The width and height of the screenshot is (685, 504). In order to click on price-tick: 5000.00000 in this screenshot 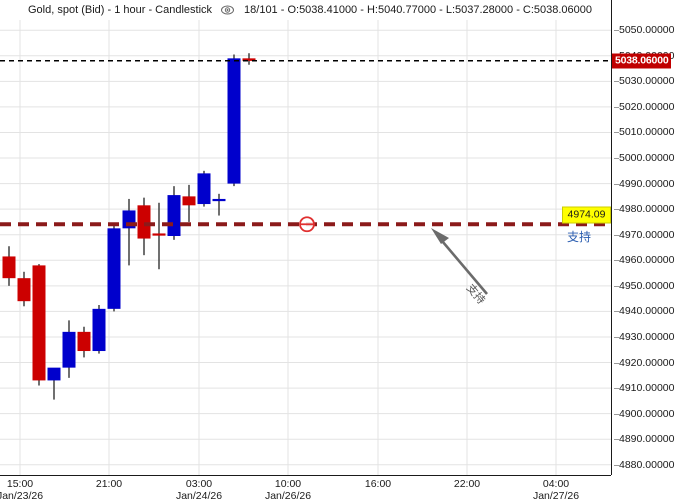, I will do `click(644, 158)`.